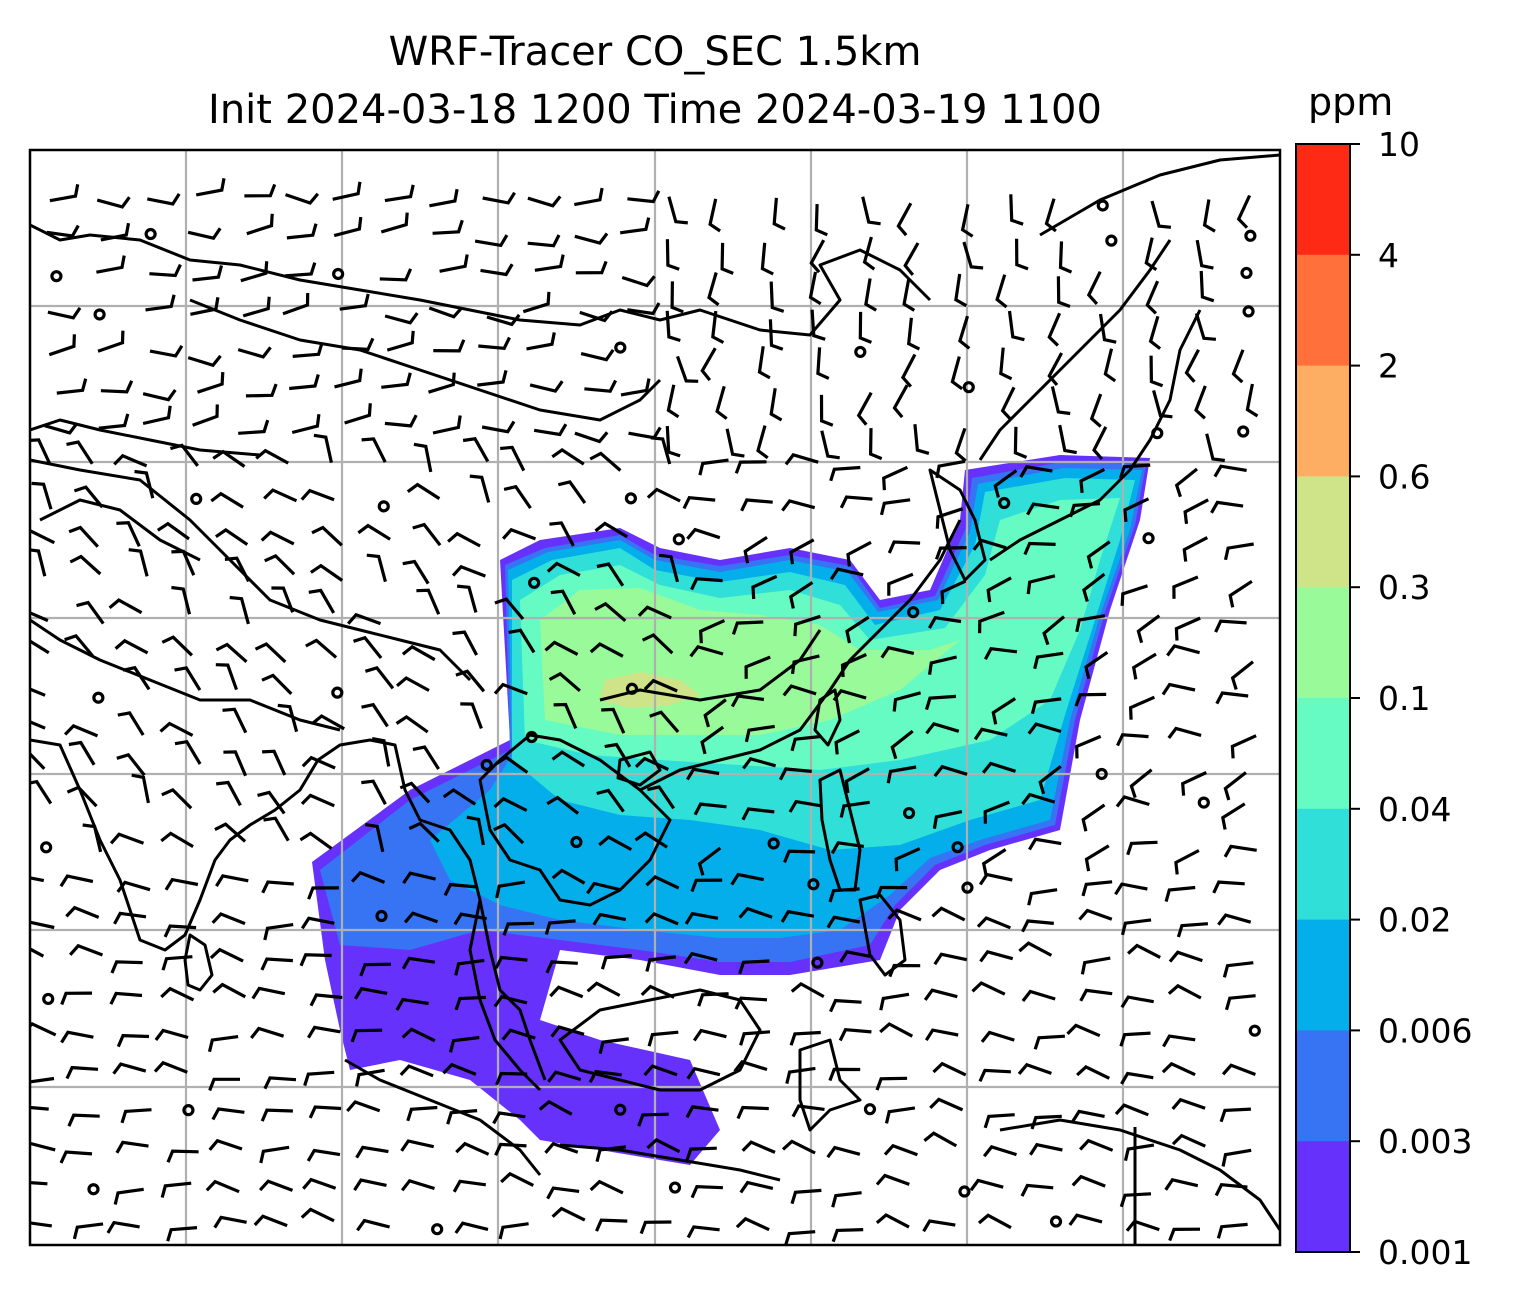 The height and width of the screenshot is (1306, 1528). I want to click on colorbar-tick-label: 0.02, so click(1414, 920).